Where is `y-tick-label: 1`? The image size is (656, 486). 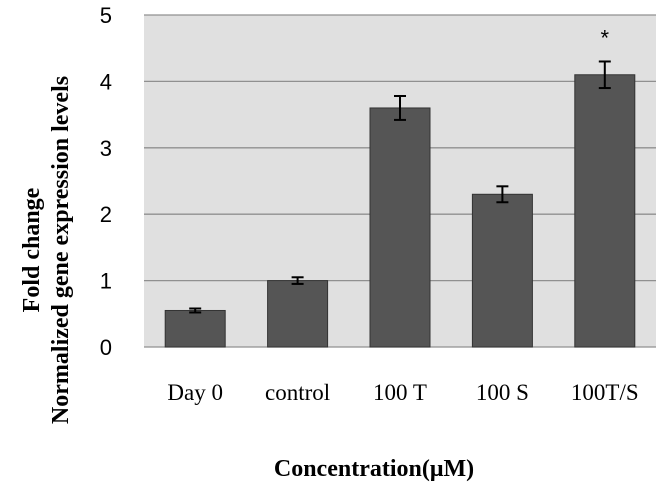
y-tick-label: 1 is located at coordinates (106, 281).